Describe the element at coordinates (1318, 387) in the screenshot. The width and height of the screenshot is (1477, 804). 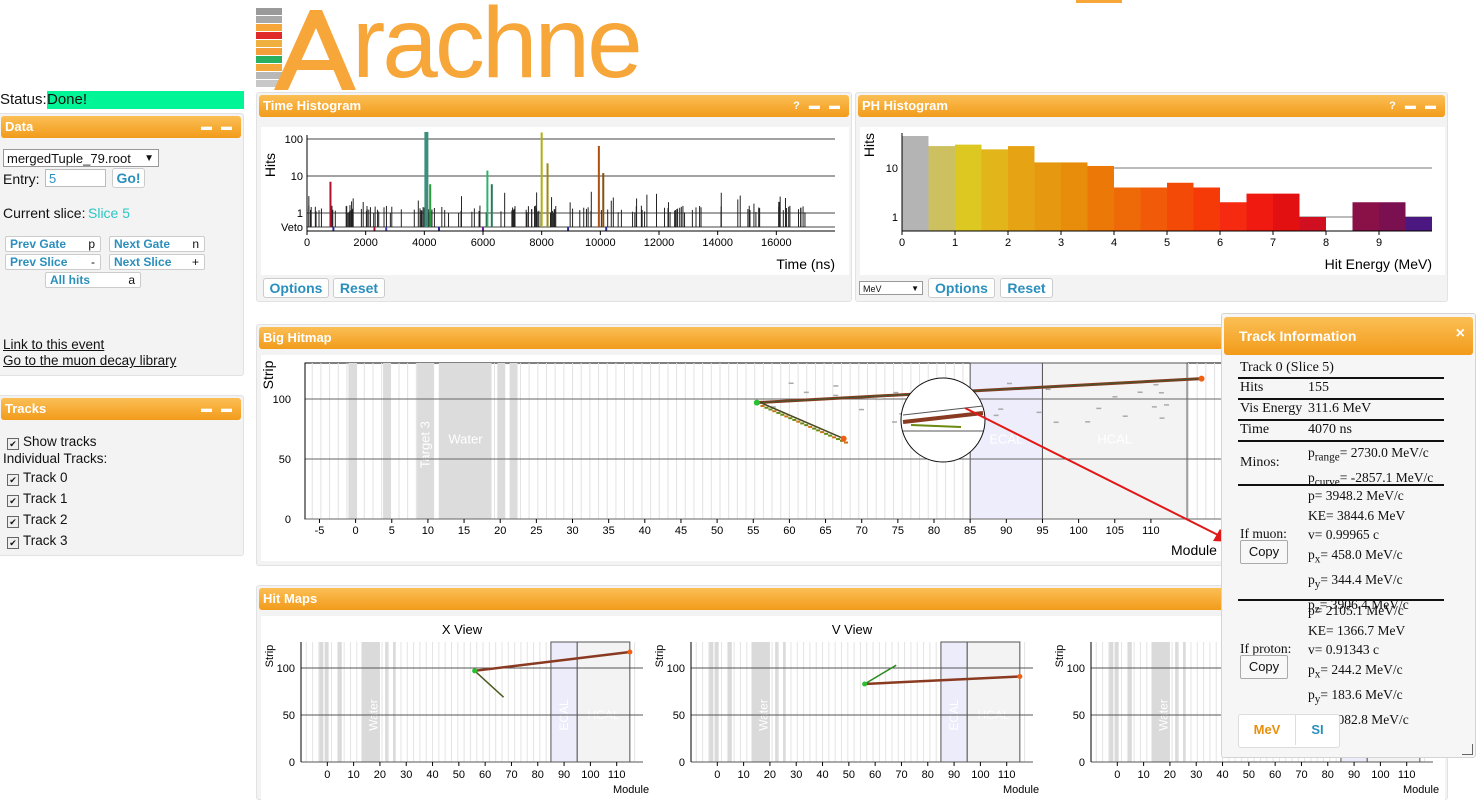
I see `hits-value: 155` at that location.